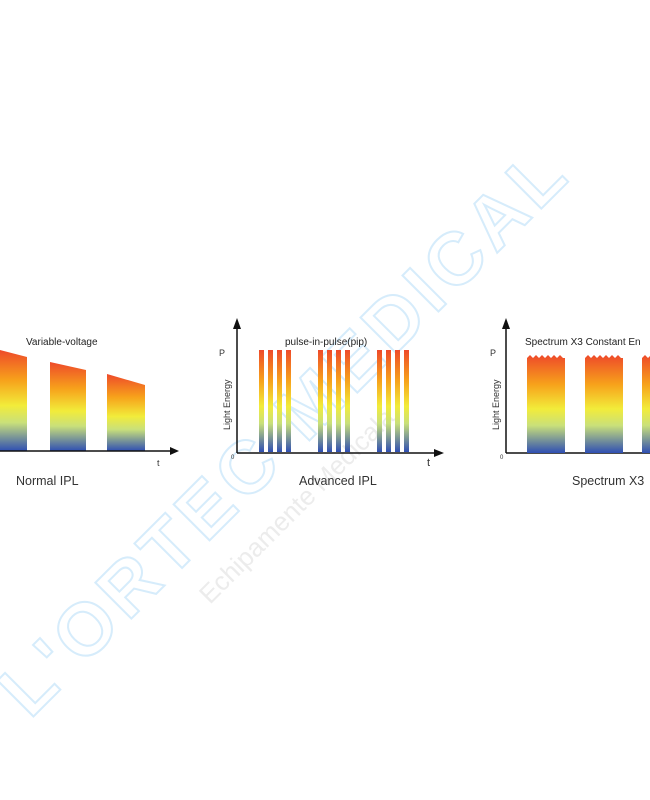 This screenshot has width=650, height=800. What do you see at coordinates (326, 342) in the screenshot?
I see `panel-title: pulse-in-pulse(pip)` at bounding box center [326, 342].